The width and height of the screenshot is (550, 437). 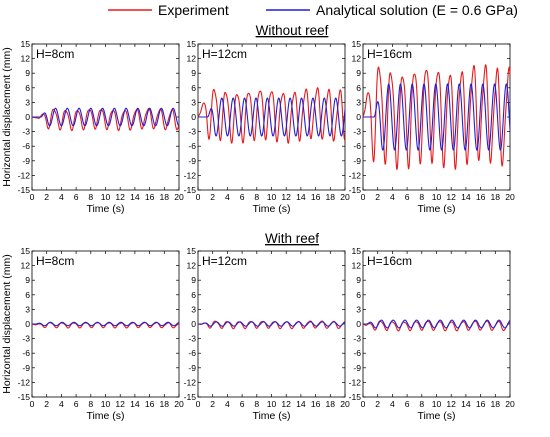 I want to click on plot-frame, so click(x=271, y=117).